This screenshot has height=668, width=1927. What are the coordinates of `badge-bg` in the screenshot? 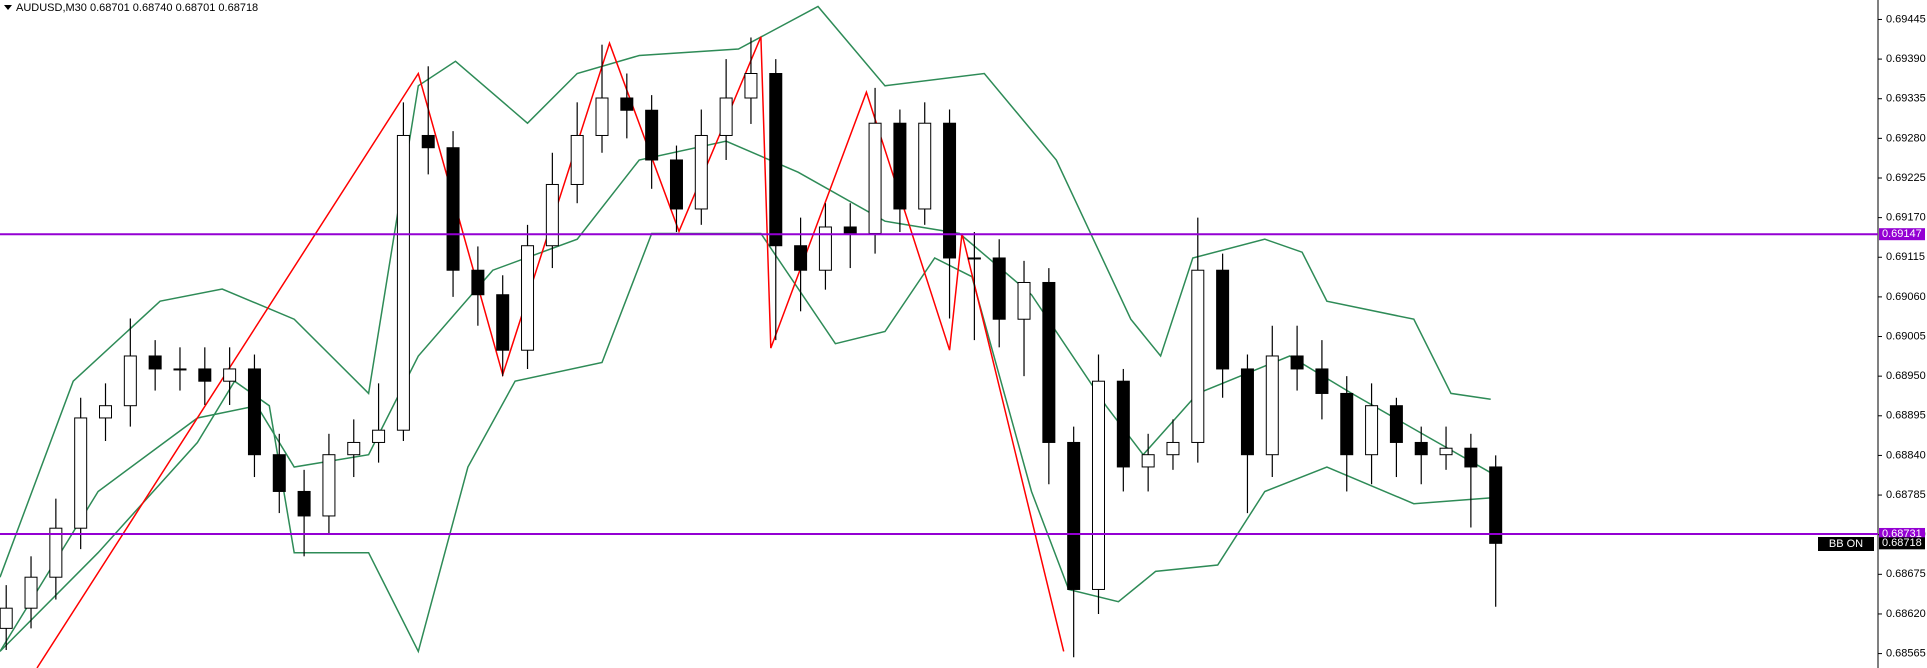 It's located at (1846, 544).